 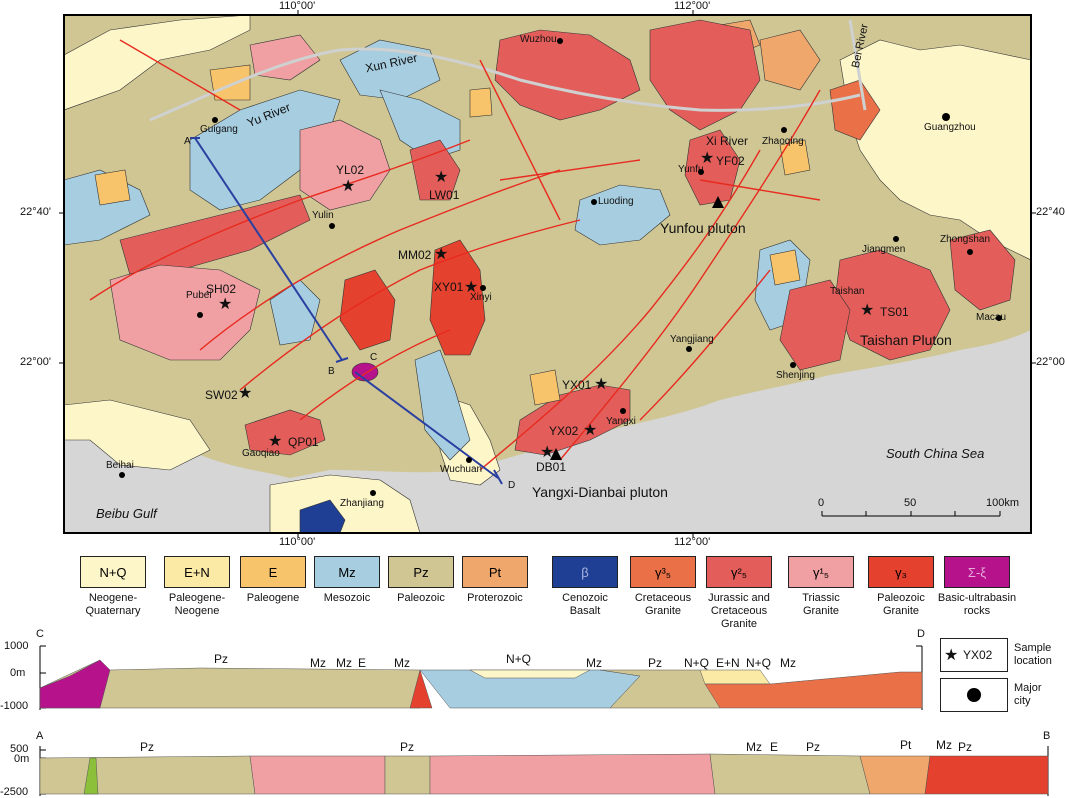 What do you see at coordinates (323, 215) in the screenshot?
I see `place-yulin: Yulin` at bounding box center [323, 215].